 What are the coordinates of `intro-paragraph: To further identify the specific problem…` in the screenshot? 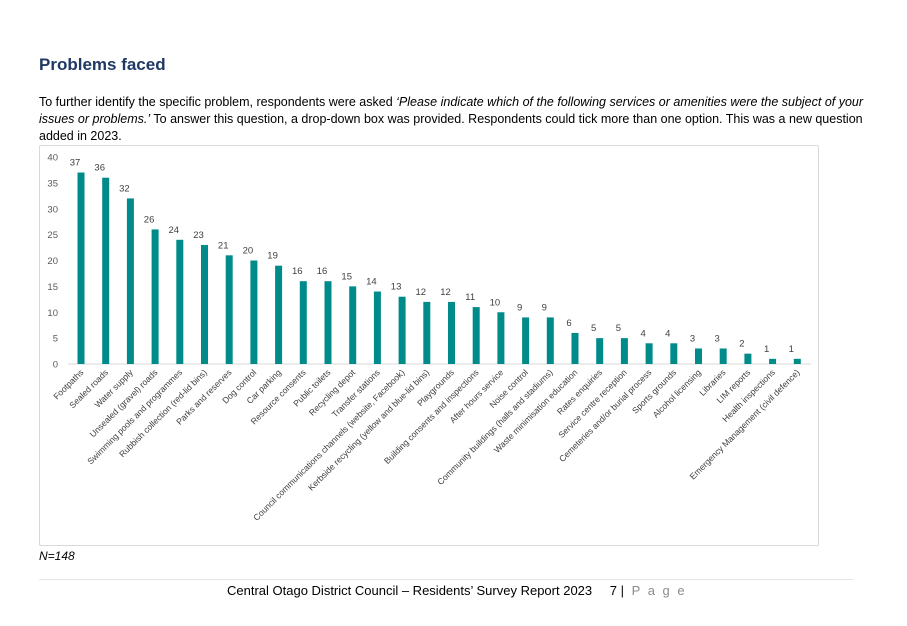 It's located at (455, 119).